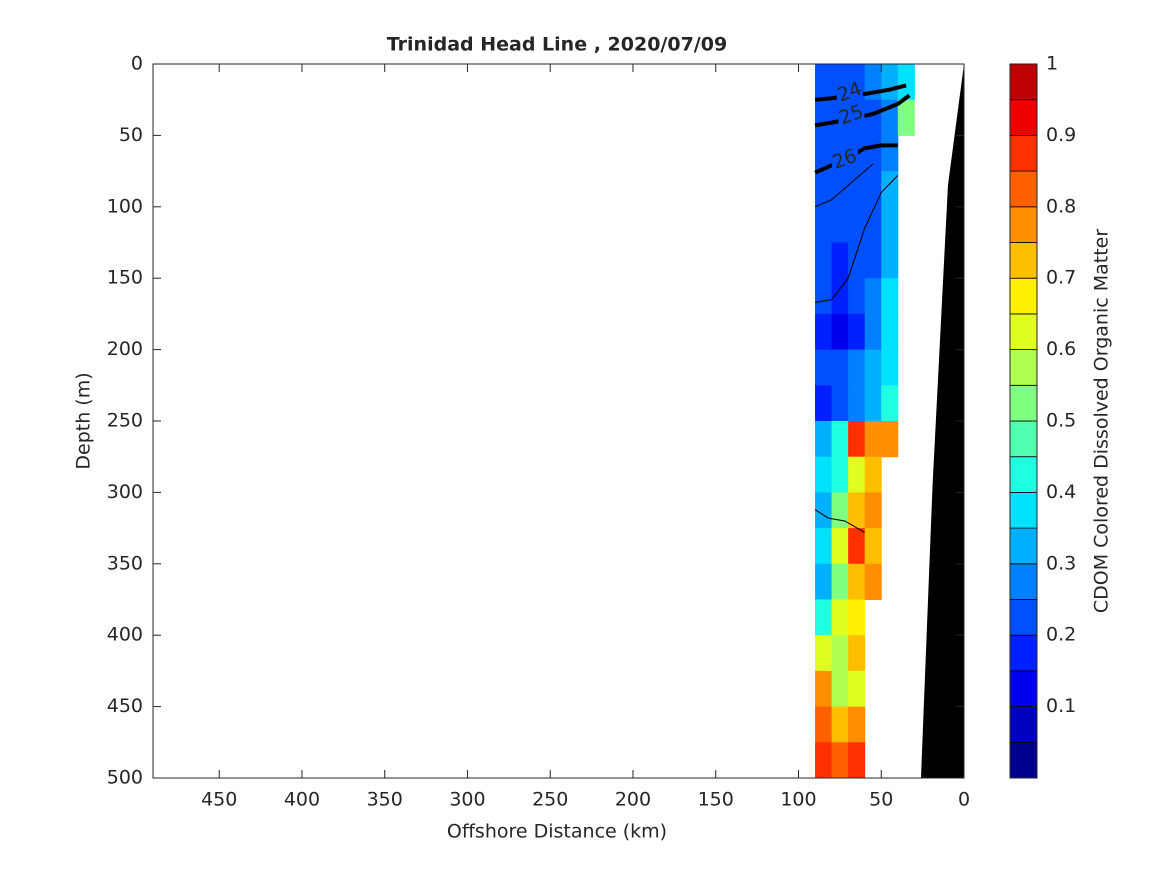 The image size is (1167, 879). I want to click on x-tick-label: 200, so click(633, 800).